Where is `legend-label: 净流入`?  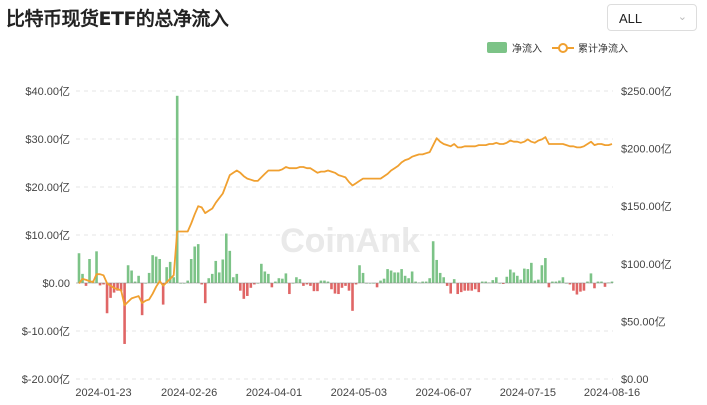
legend-label: 净流入 is located at coordinates (527, 49).